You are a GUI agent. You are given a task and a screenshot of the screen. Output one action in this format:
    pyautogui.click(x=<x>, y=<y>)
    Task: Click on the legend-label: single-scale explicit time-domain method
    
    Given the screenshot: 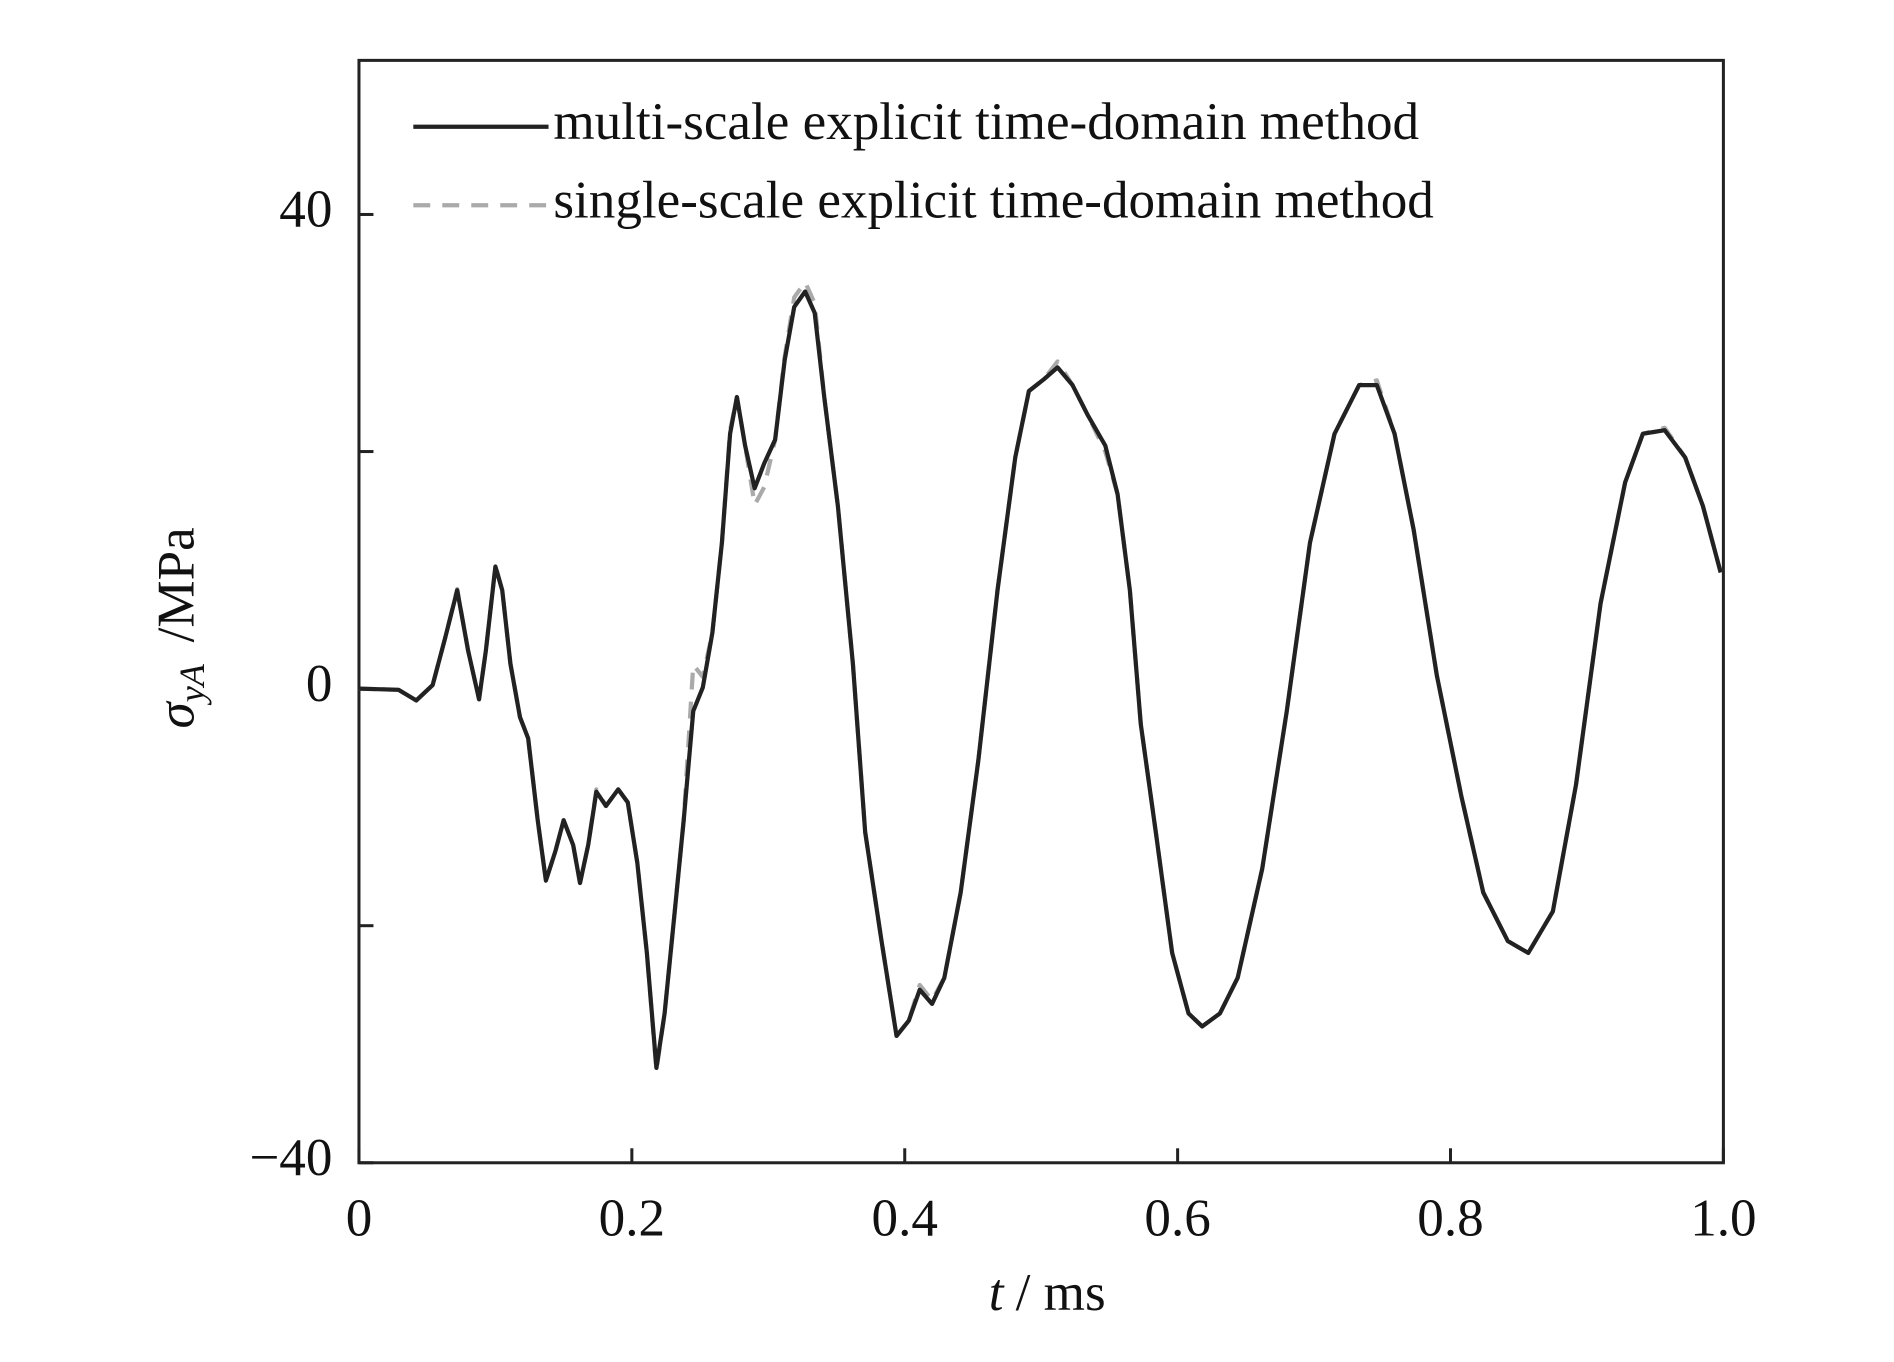 What is the action you would take?
    pyautogui.click(x=993, y=200)
    